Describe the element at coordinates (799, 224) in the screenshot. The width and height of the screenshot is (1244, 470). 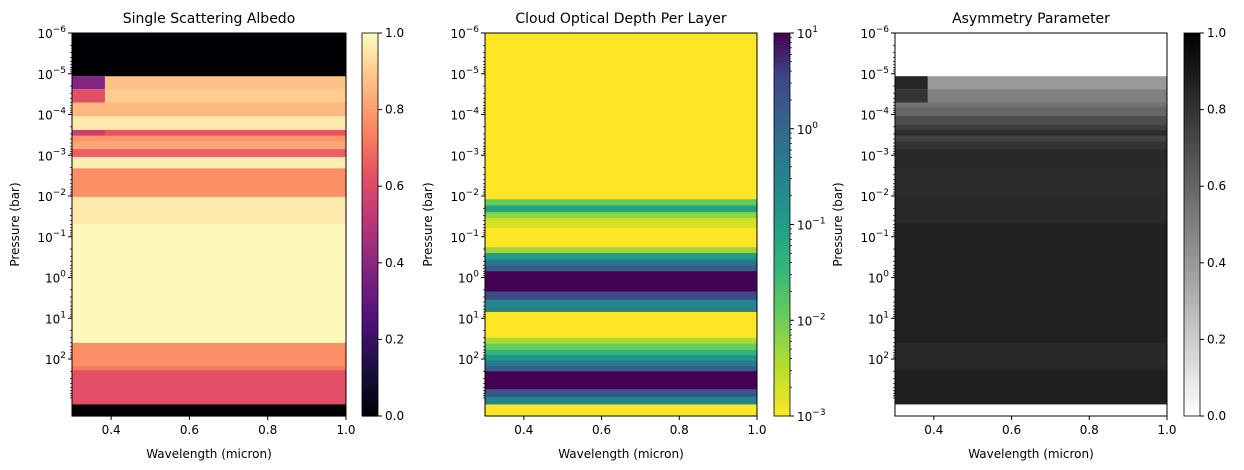
I see `colorbar: 10−3 10−2 10−1 100 101` at that location.